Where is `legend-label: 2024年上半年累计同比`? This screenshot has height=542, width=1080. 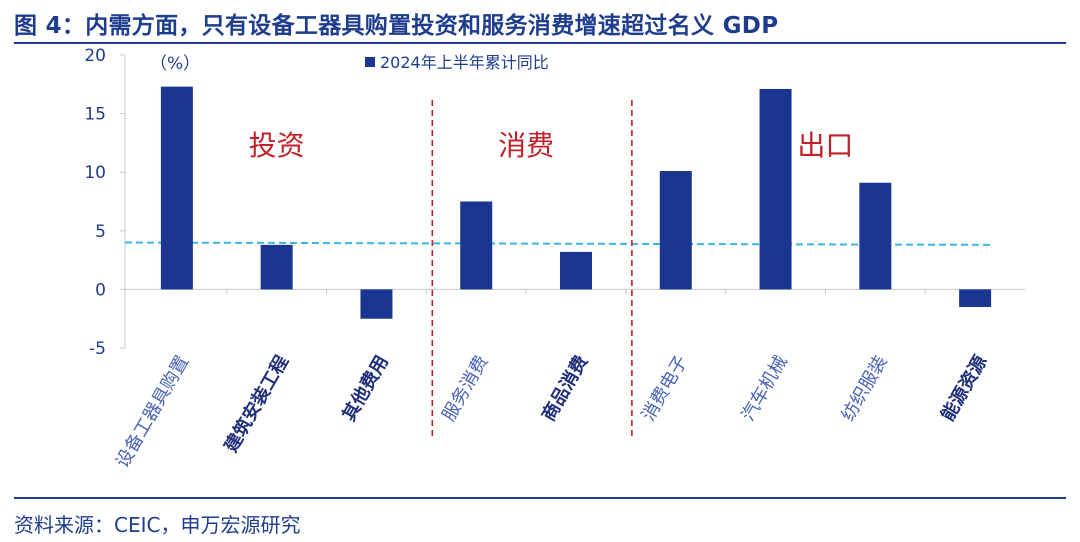
legend-label: 2024年上半年累计同比 is located at coordinates (464, 62).